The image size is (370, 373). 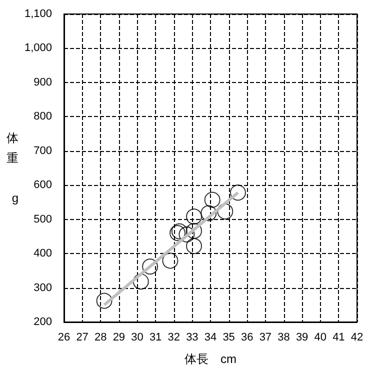 What do you see at coordinates (43, 322) in the screenshot?
I see `y-tick-label: 200` at bounding box center [43, 322].